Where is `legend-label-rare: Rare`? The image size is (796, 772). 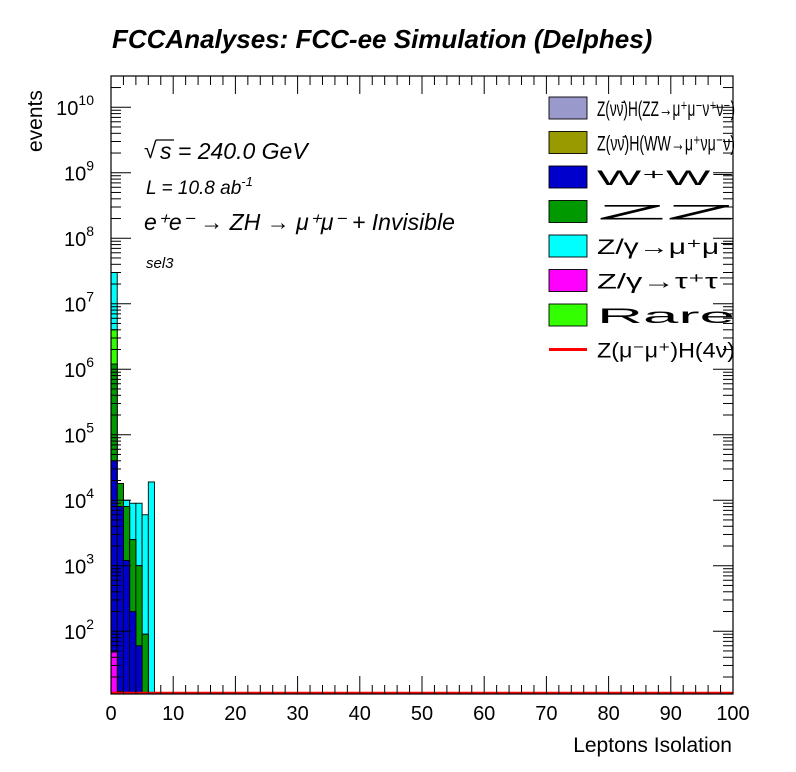
legend-label-rare: Rare is located at coordinates (666, 316).